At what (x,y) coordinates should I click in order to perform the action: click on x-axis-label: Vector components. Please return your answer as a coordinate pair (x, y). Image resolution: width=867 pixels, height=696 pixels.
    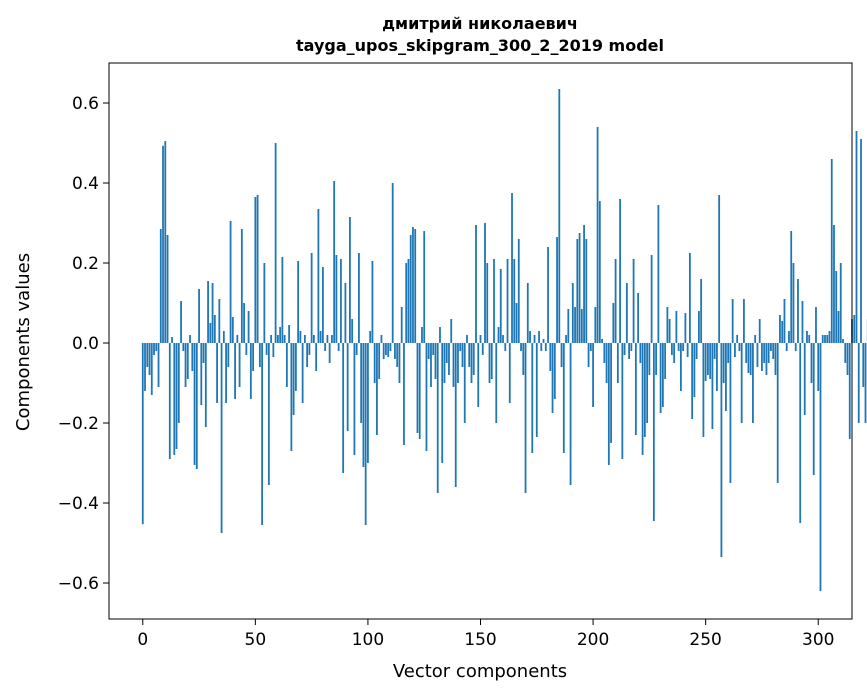
    Looking at the image, I should click on (480, 671).